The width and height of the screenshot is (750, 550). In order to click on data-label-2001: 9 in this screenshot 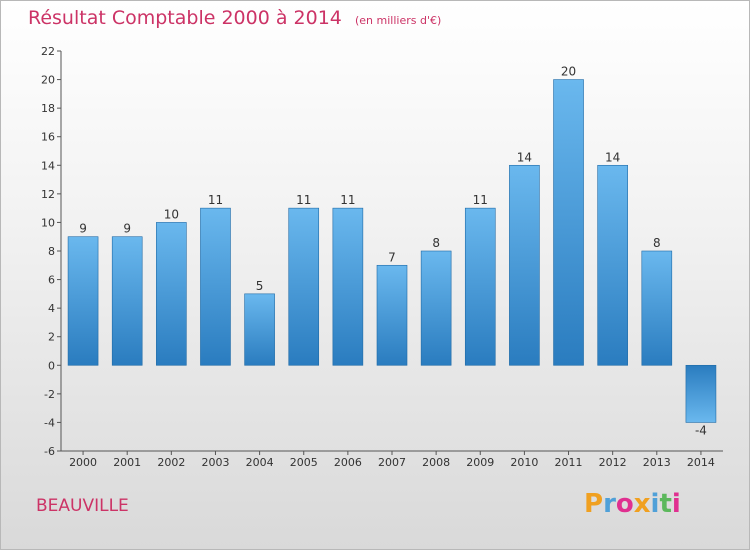, I will do `click(127, 229)`.